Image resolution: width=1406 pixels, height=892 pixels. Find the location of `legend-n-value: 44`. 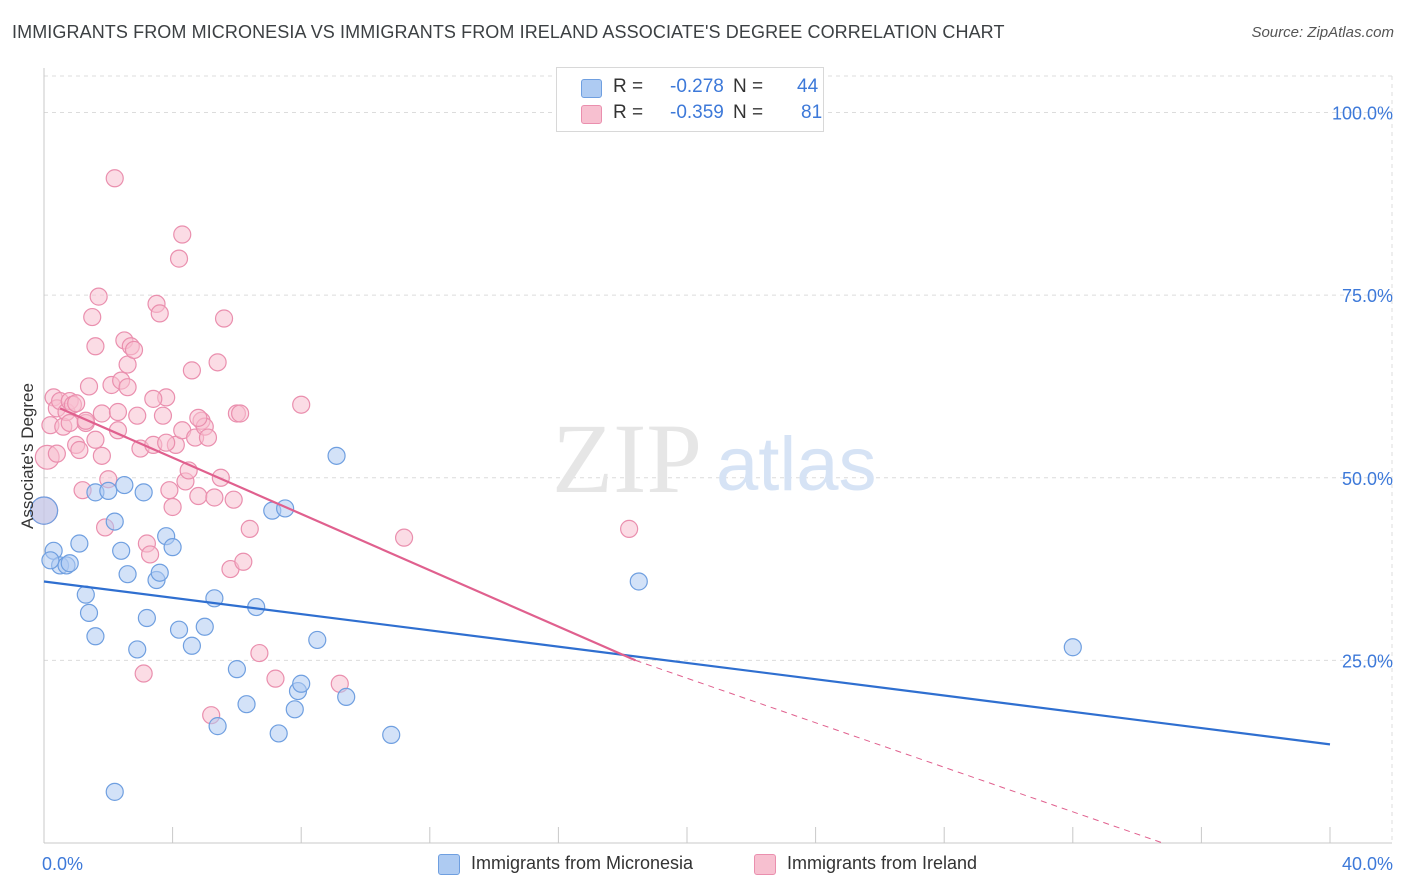

legend-n-value: 44 is located at coordinates (808, 86).